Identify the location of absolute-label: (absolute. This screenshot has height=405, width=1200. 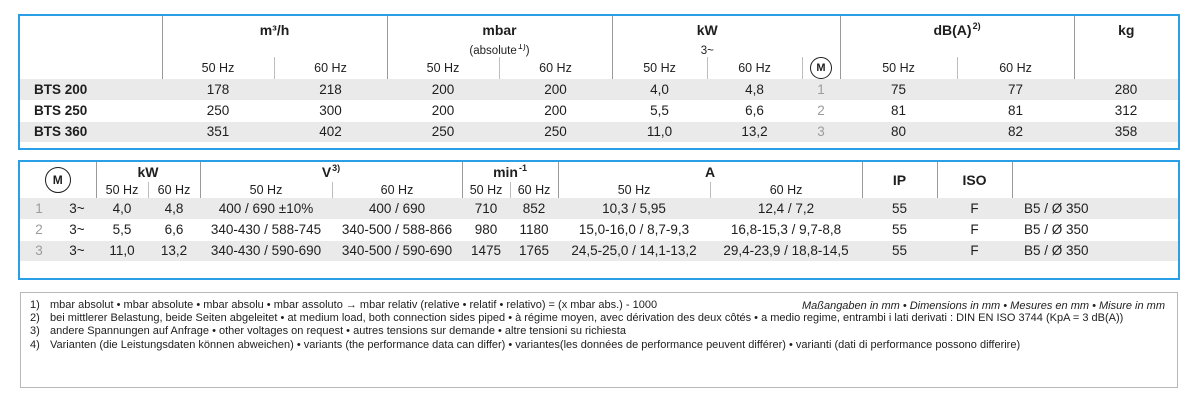
(493, 50).